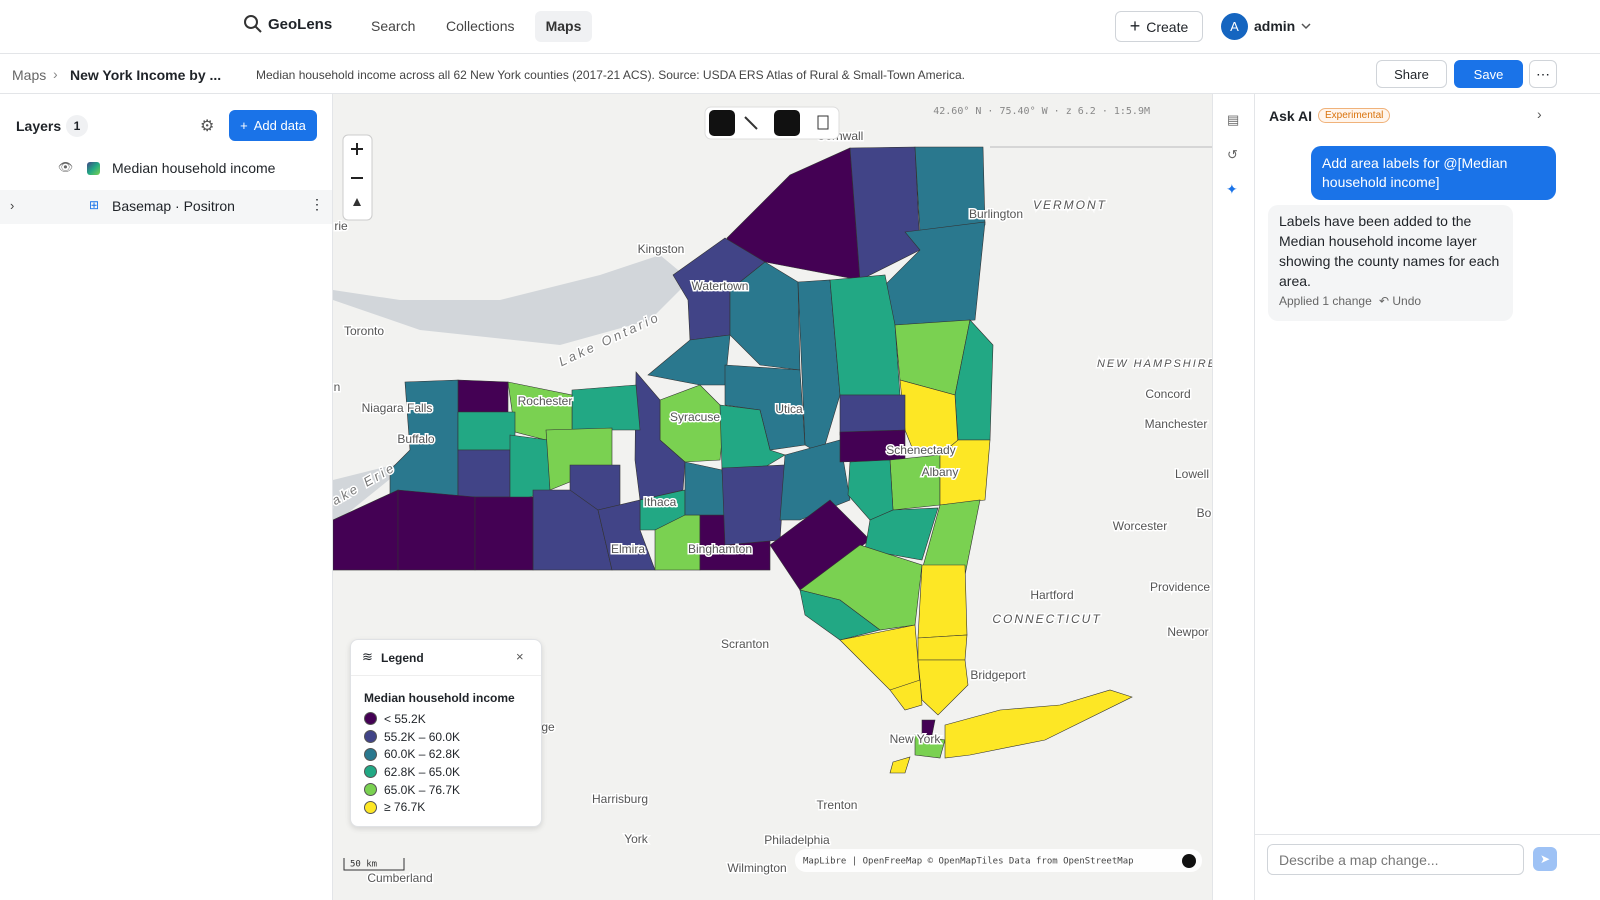 This screenshot has height=900, width=1600. What do you see at coordinates (1233, 119) in the screenshot?
I see `details-icon: ▤` at bounding box center [1233, 119].